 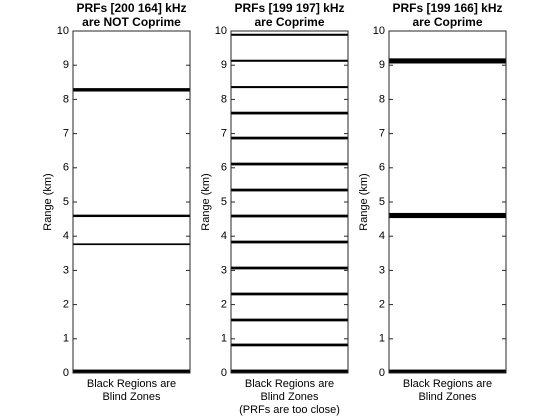 I want to click on chart-title: PRFs [199 197] kHz, so click(x=289, y=8).